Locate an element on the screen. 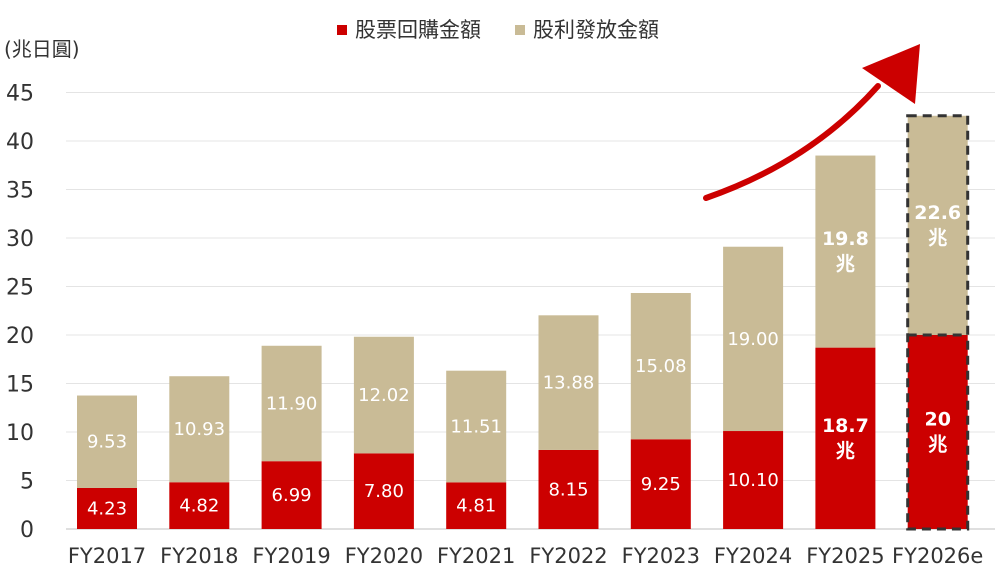  y-tick-label: 45 is located at coordinates (20, 94).